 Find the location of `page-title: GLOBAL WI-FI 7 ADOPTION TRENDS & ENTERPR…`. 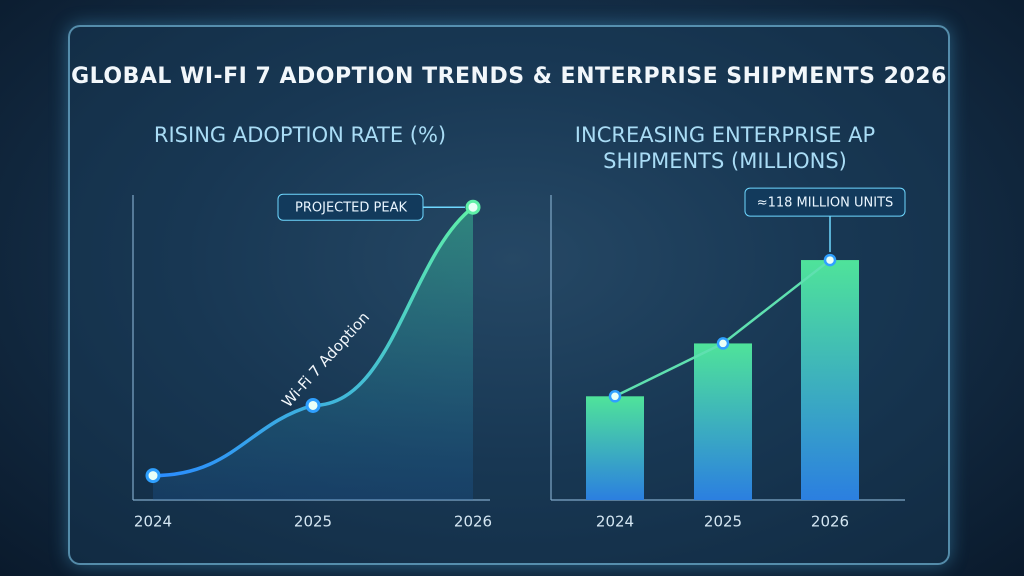

page-title: GLOBAL WI-FI 7 ADOPTION TRENDS & ENTERPR… is located at coordinates (509, 76).